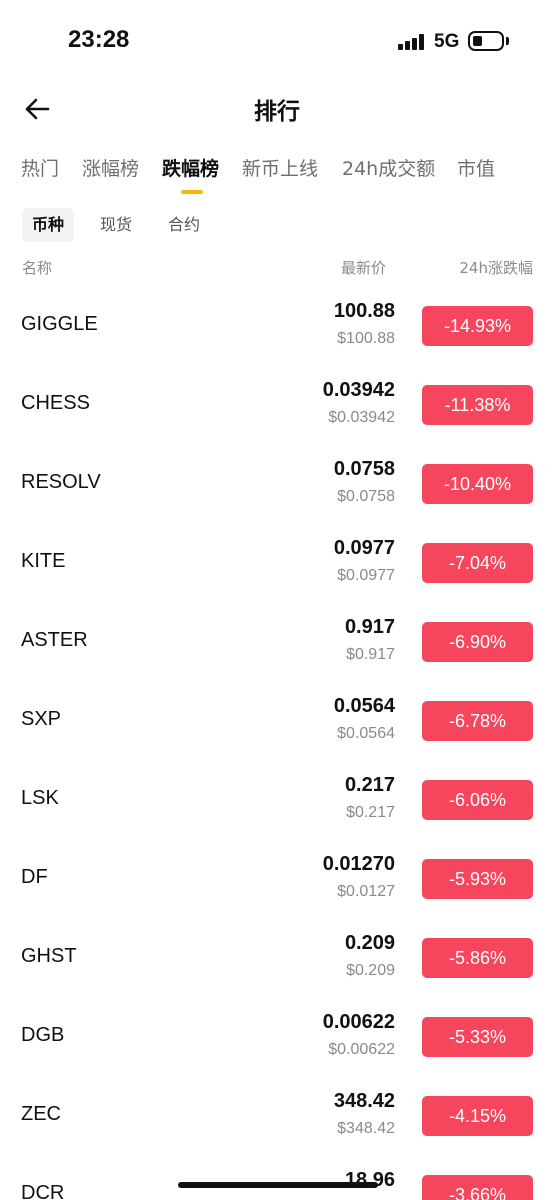  I want to click on change-badge: -6.06%, so click(477, 800).